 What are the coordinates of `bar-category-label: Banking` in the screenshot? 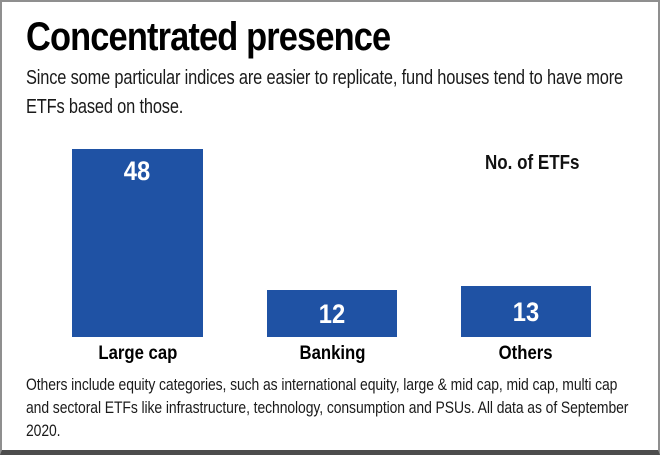 It's located at (332, 354).